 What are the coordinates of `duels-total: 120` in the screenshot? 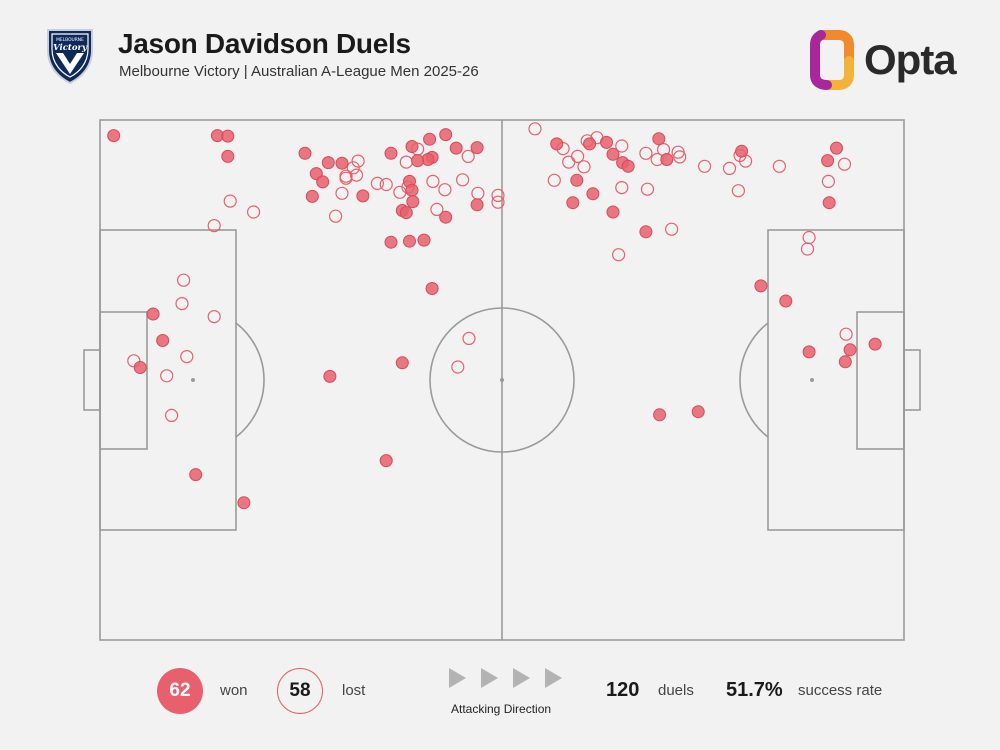 It's located at (623, 690).